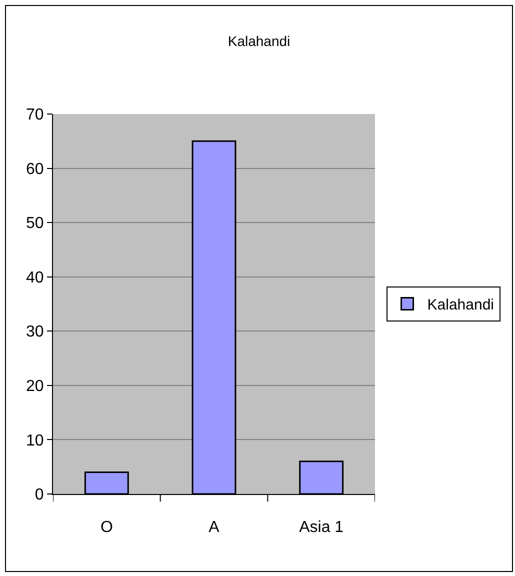 This screenshot has height=576, width=515. What do you see at coordinates (35, 115) in the screenshot?
I see `y-tick-label: 70` at bounding box center [35, 115].